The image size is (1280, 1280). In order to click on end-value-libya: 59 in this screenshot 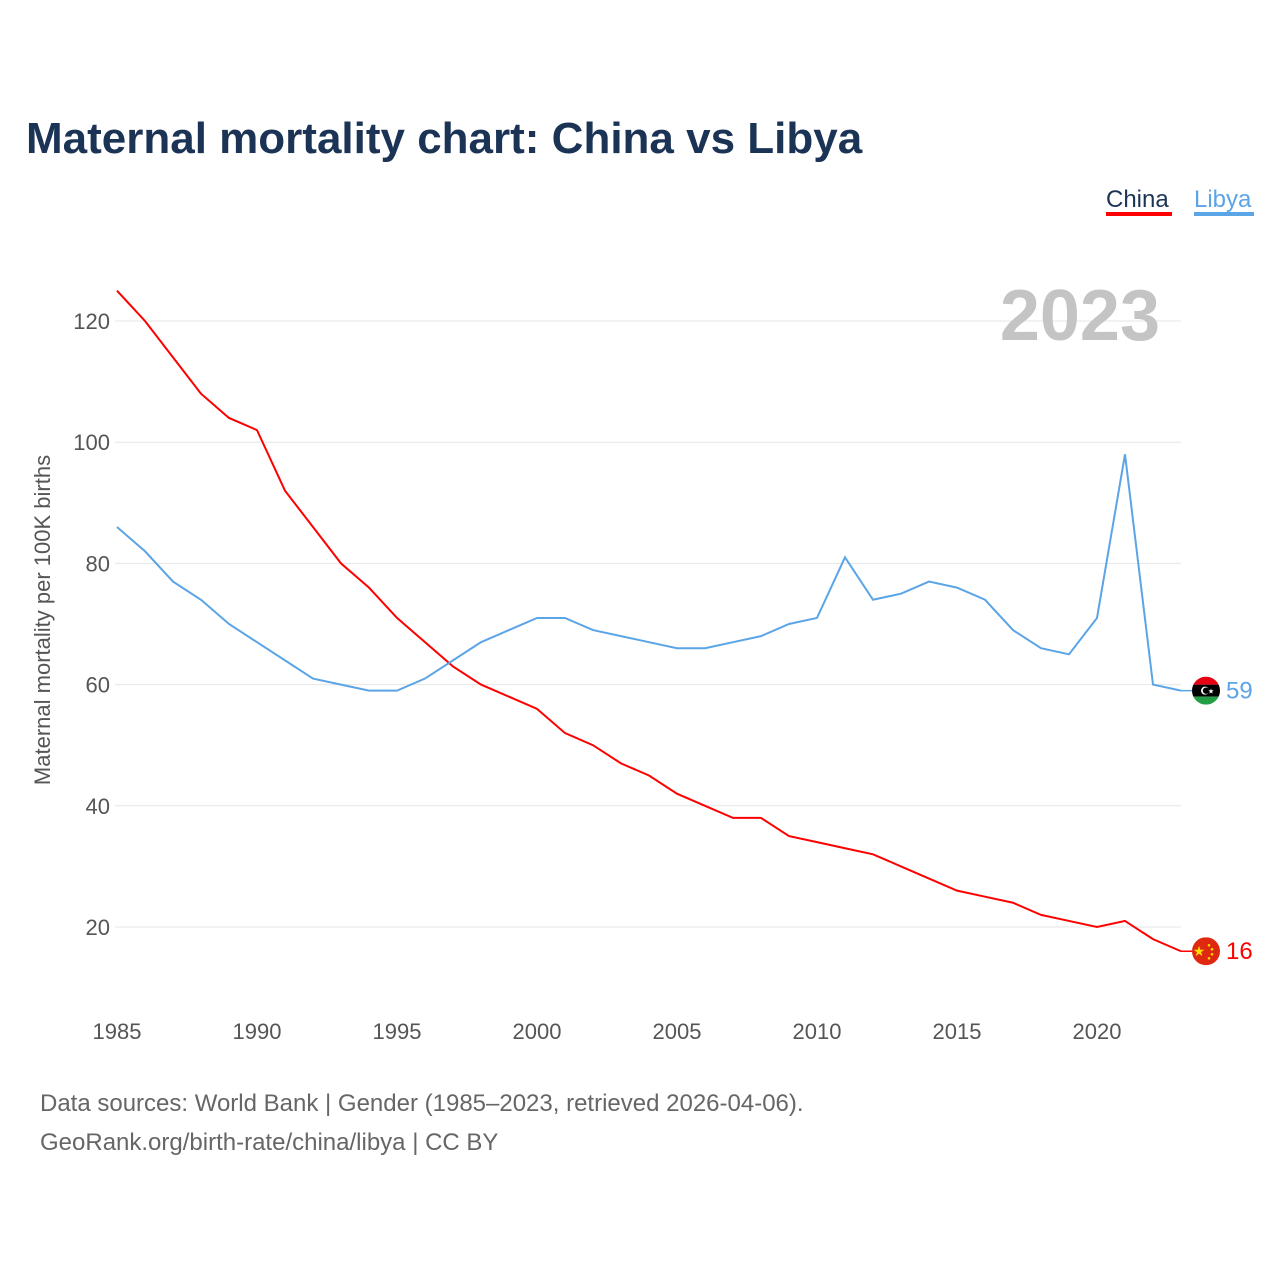, I will do `click(1239, 691)`.